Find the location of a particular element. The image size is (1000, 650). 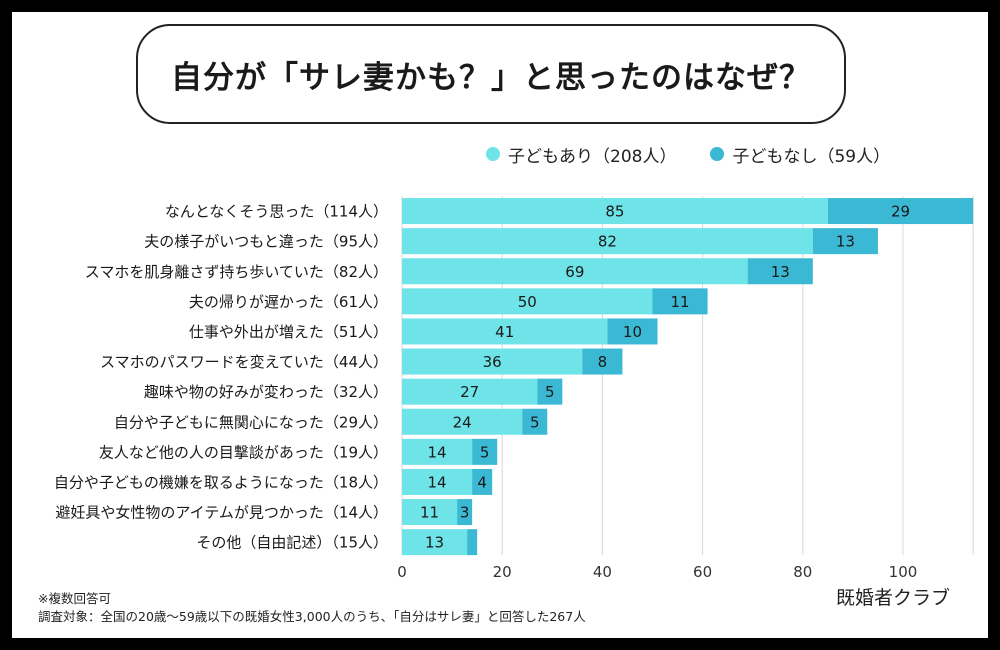

data-label: 41 is located at coordinates (504, 332).